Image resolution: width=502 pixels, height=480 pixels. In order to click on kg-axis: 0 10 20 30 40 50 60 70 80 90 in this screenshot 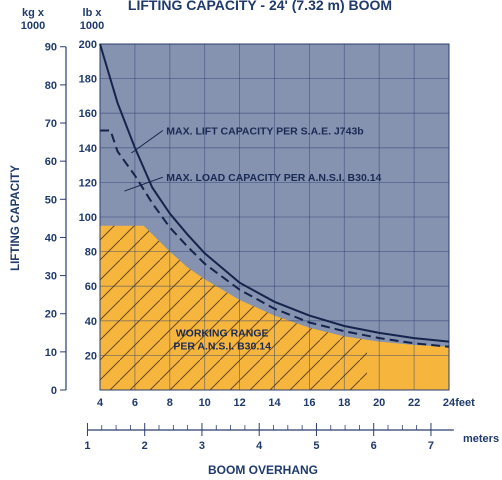, I will do `click(56, 219)`.